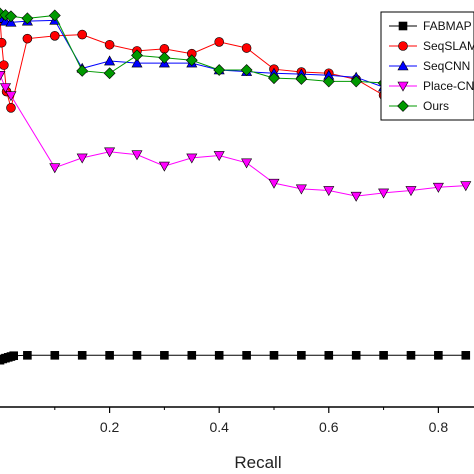 The width and height of the screenshot is (474, 474). I want to click on x-axis-label: Recall, so click(257, 462).